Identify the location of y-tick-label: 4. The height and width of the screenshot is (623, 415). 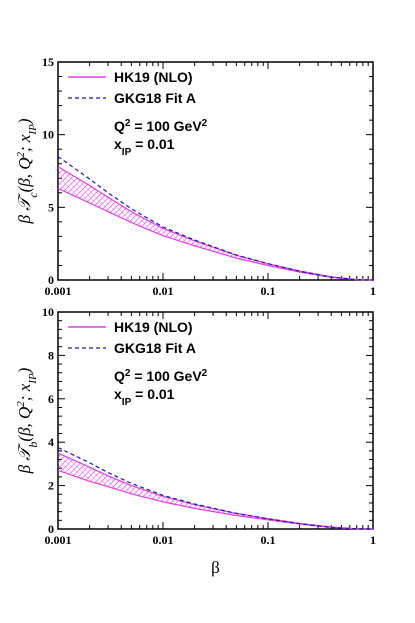
(51, 442).